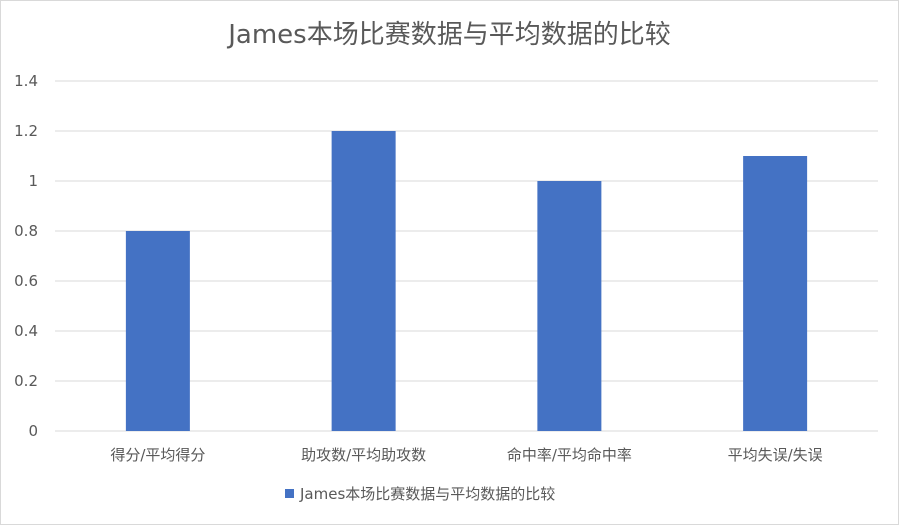  I want to click on y-tick-label: 1.2, so click(26, 131).